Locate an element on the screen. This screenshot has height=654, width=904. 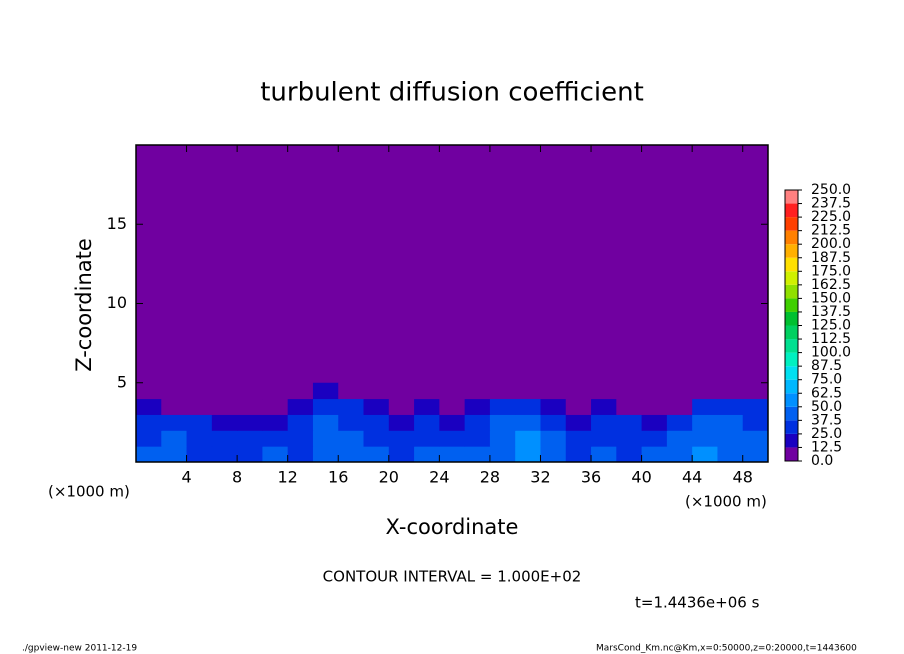
colorbar-label: 87.5 is located at coordinates (826, 366).